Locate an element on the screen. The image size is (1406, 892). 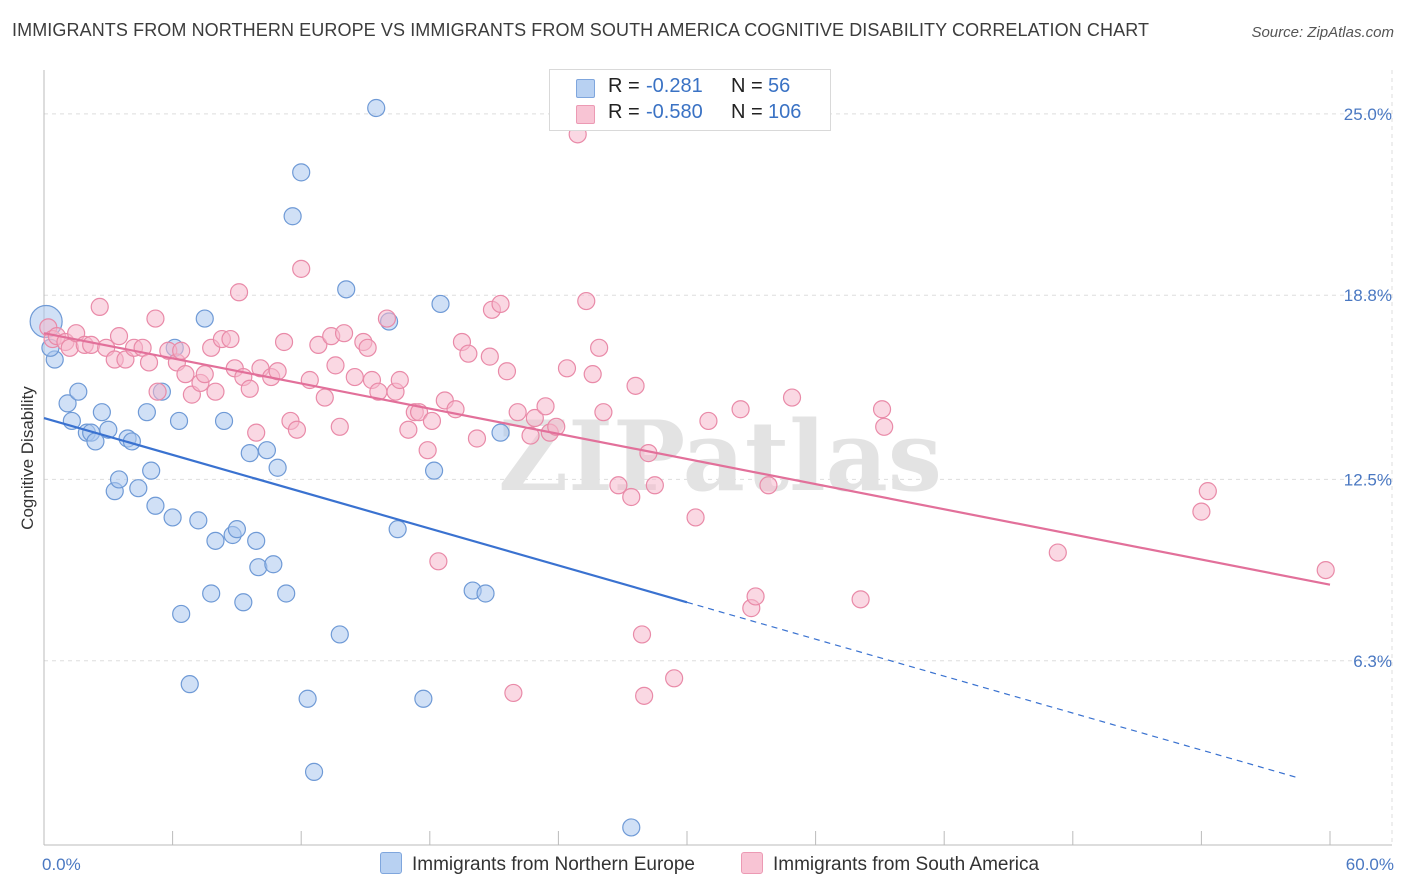
legend-swatch-blue is located at coordinates (585, 88).